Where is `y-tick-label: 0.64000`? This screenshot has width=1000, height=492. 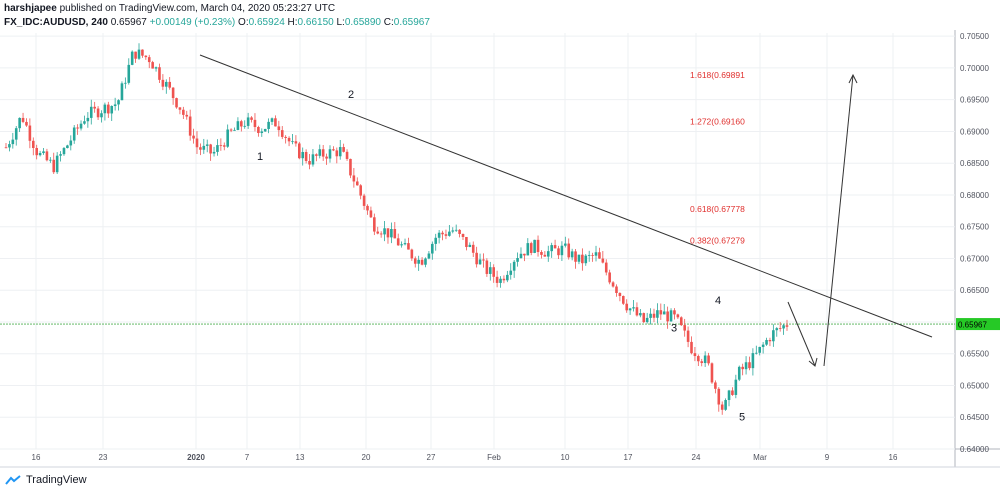 y-tick-label: 0.64000 is located at coordinates (974, 449).